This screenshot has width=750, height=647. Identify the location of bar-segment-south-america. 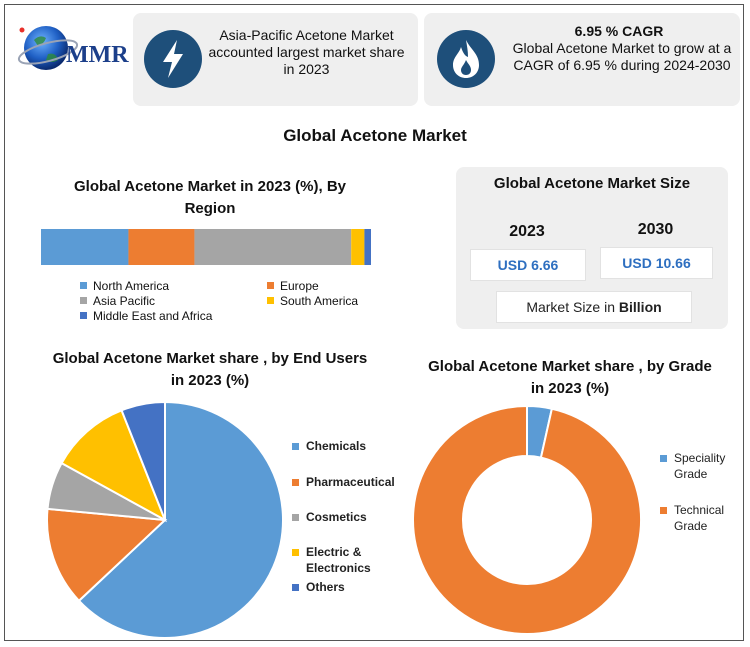
(358, 247).